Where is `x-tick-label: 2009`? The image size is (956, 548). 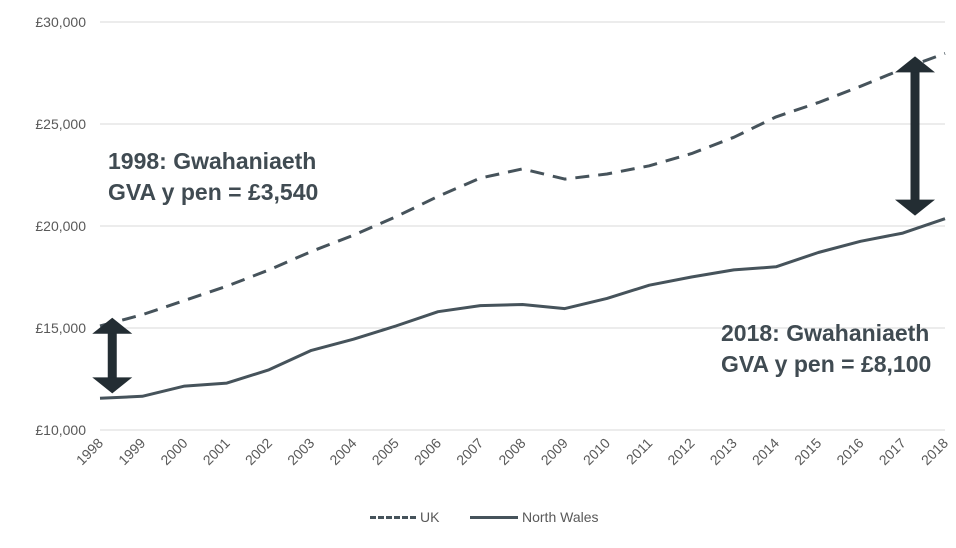
x-tick-label: 2009 is located at coordinates (554, 451).